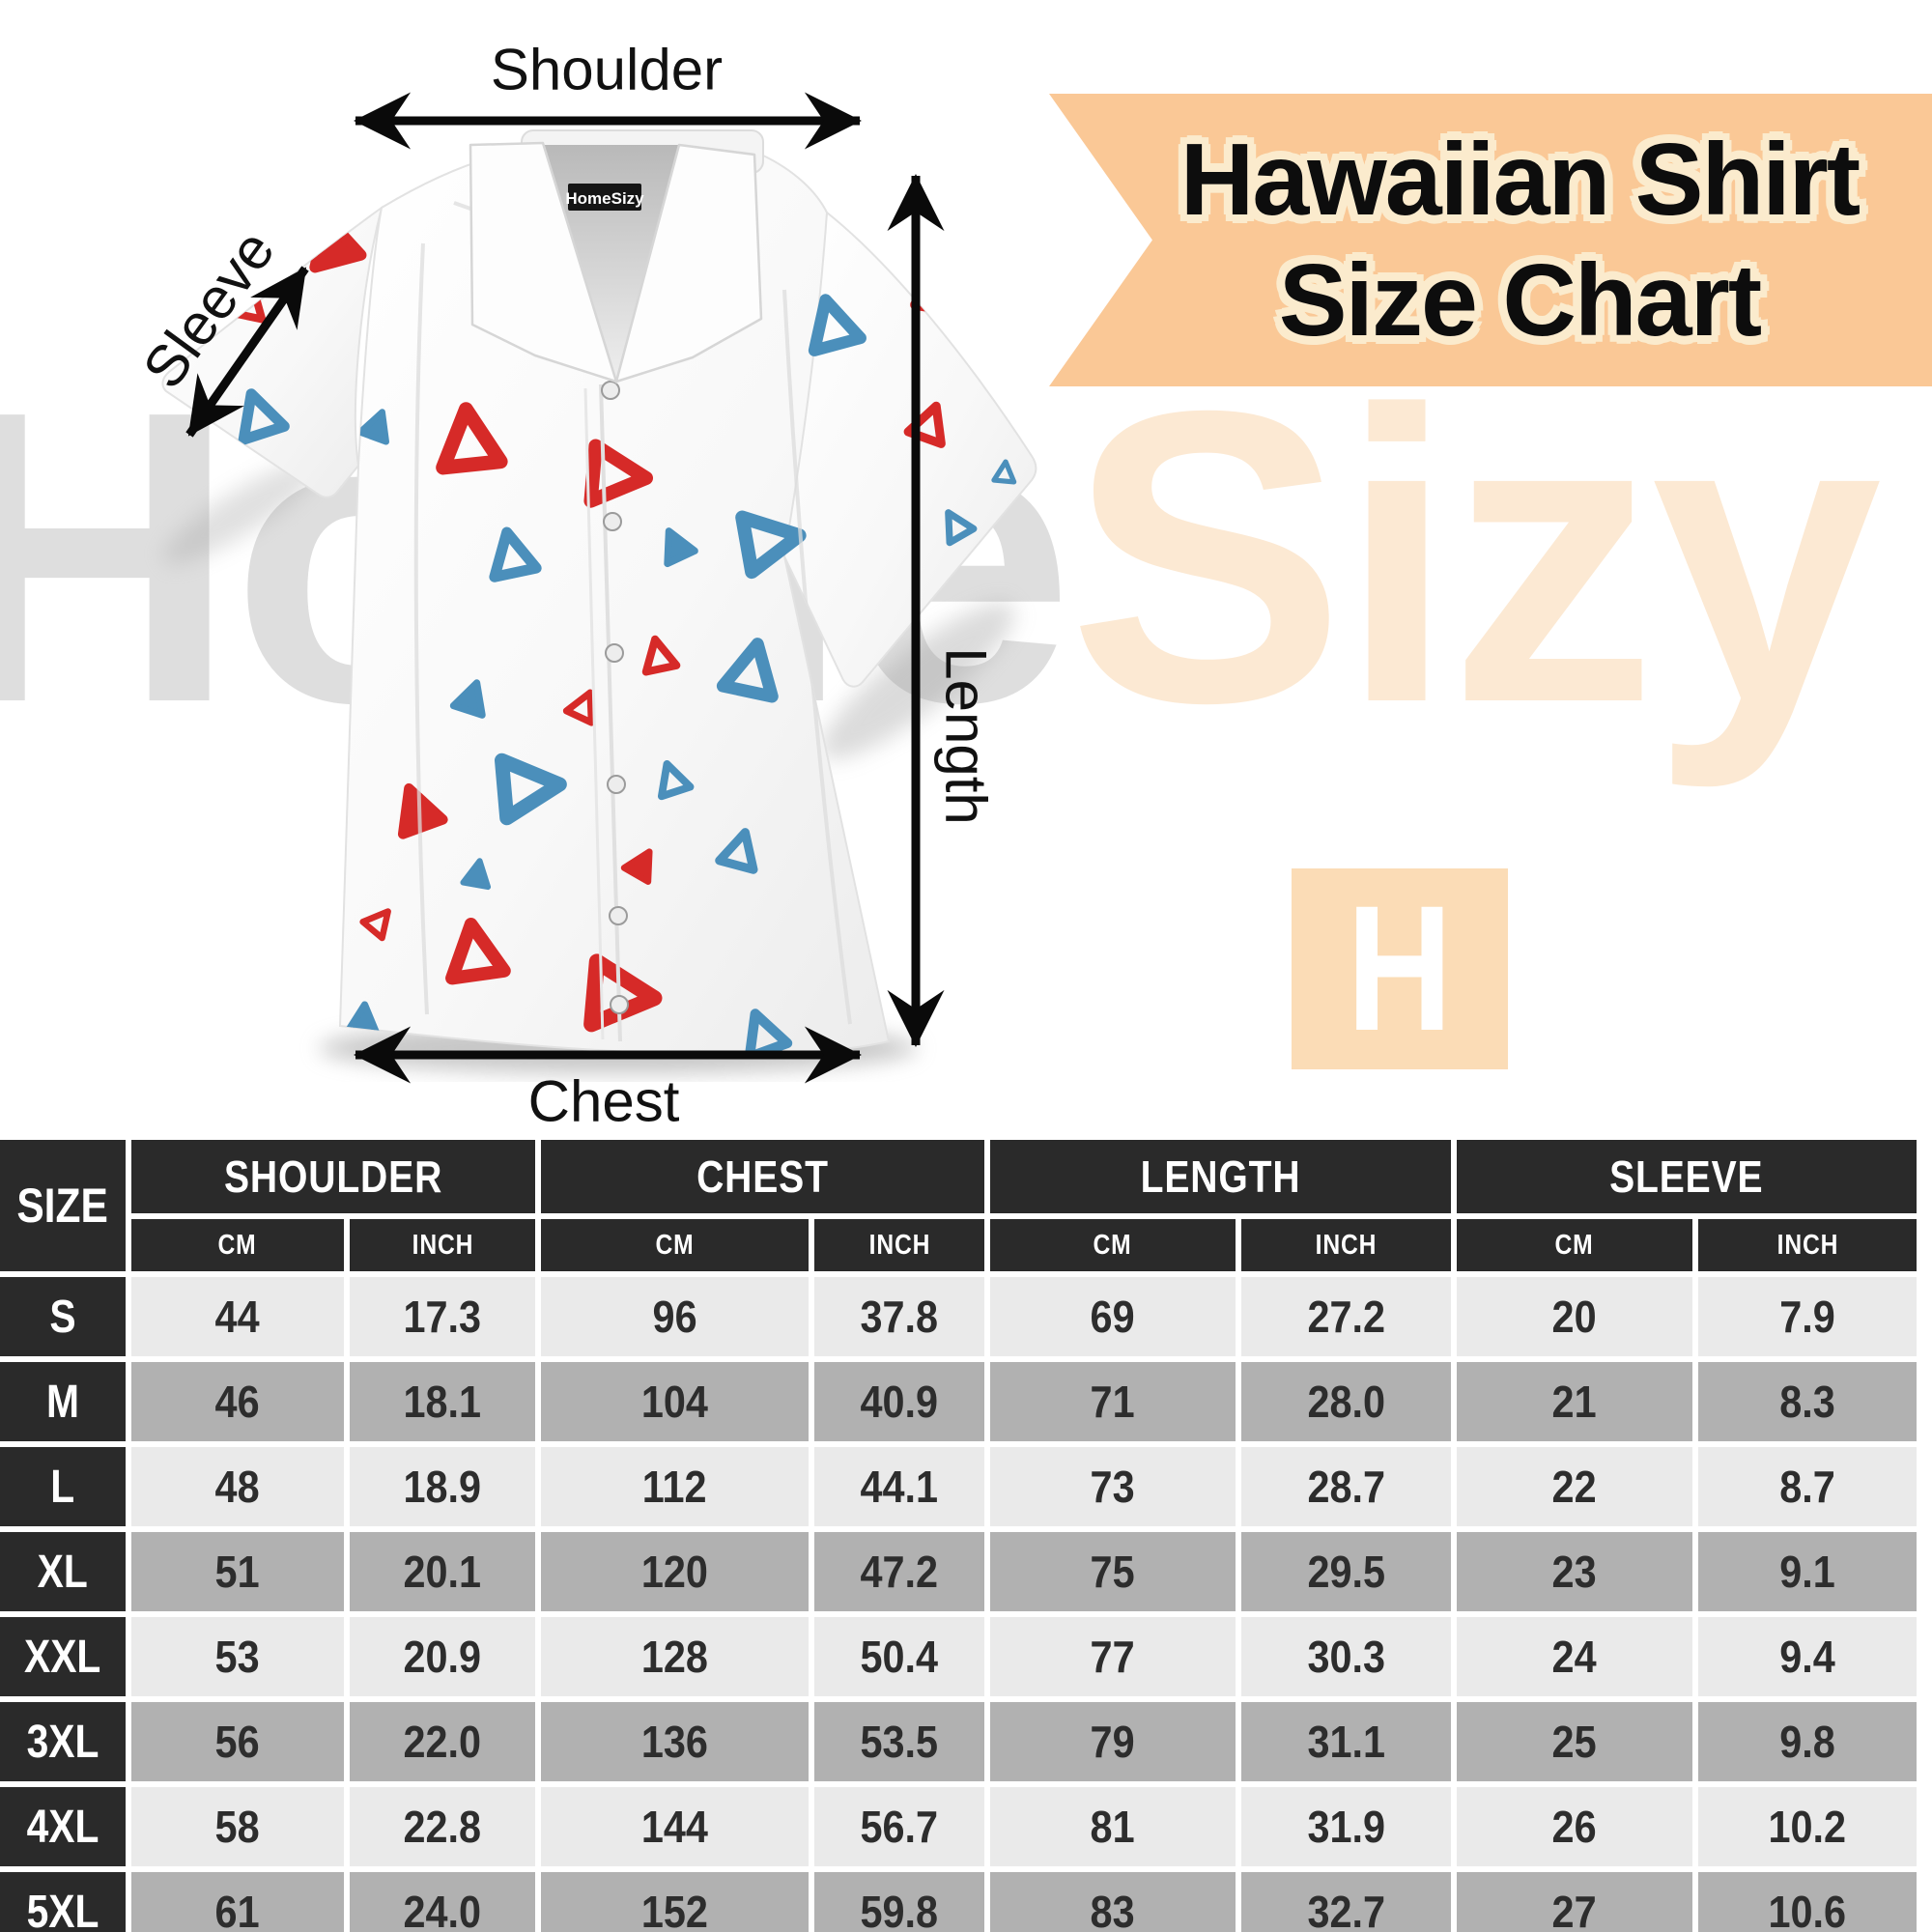 The image size is (1932, 1932). I want to click on table-cell-text: 17.3, so click(442, 1317).